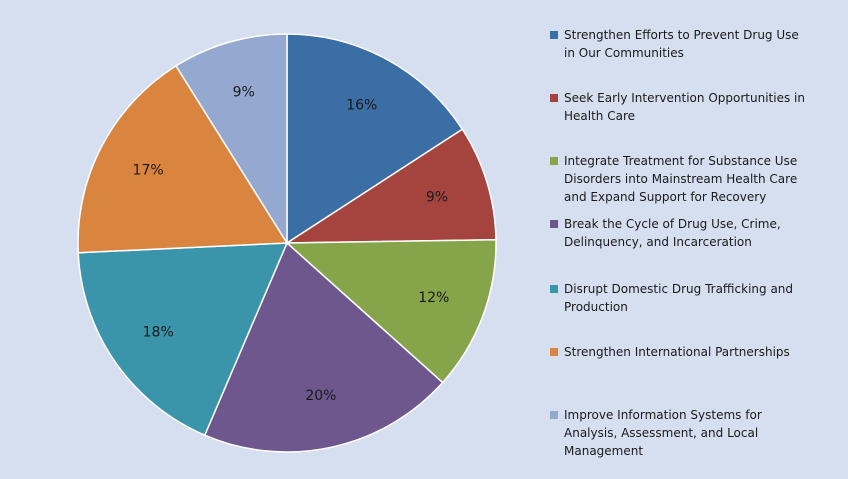 This screenshot has height=479, width=848. I want to click on legend-item: Strengthen International Partnerships, so click(695, 352).